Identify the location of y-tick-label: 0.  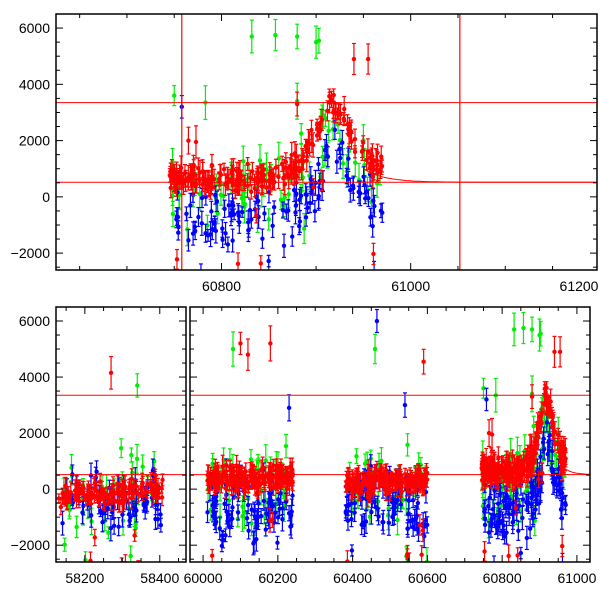
(46, 197).